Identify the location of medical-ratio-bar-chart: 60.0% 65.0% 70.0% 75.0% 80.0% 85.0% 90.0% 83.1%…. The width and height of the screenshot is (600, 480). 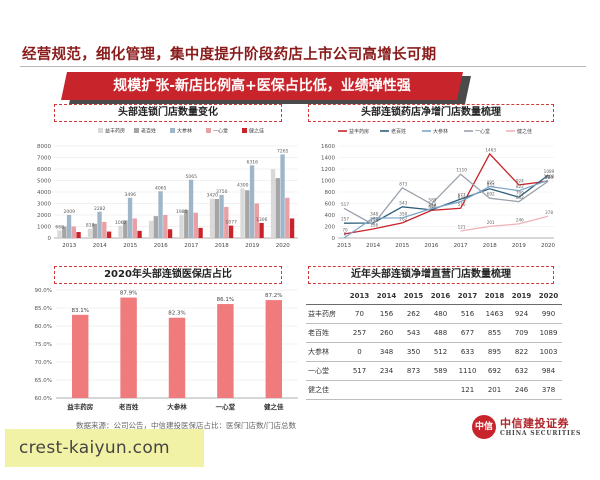
(166, 349).